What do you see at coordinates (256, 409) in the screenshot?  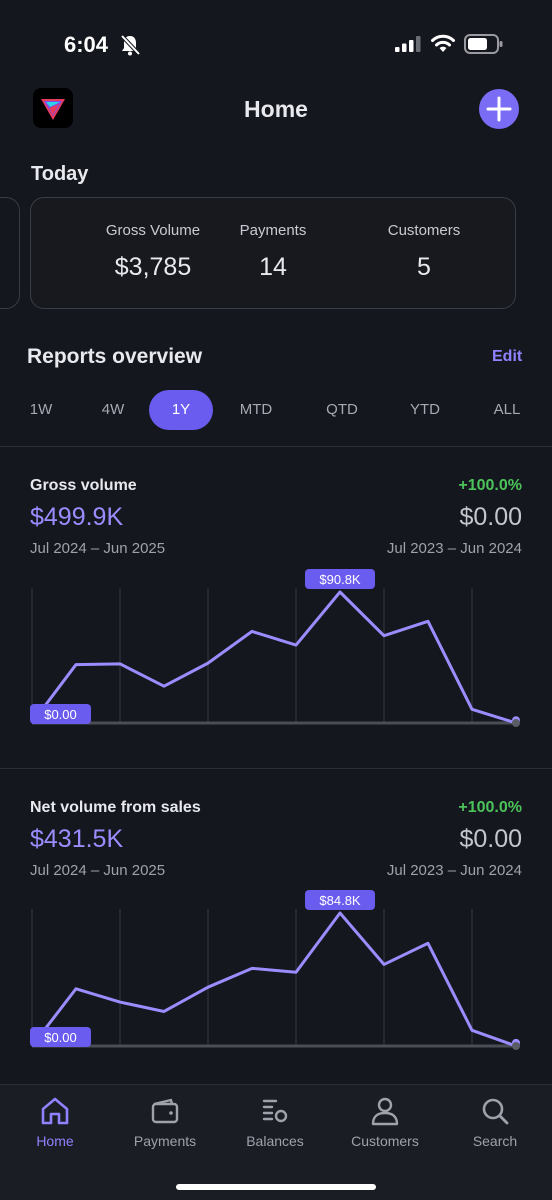 I see `range-tab-mtd: MTD` at bounding box center [256, 409].